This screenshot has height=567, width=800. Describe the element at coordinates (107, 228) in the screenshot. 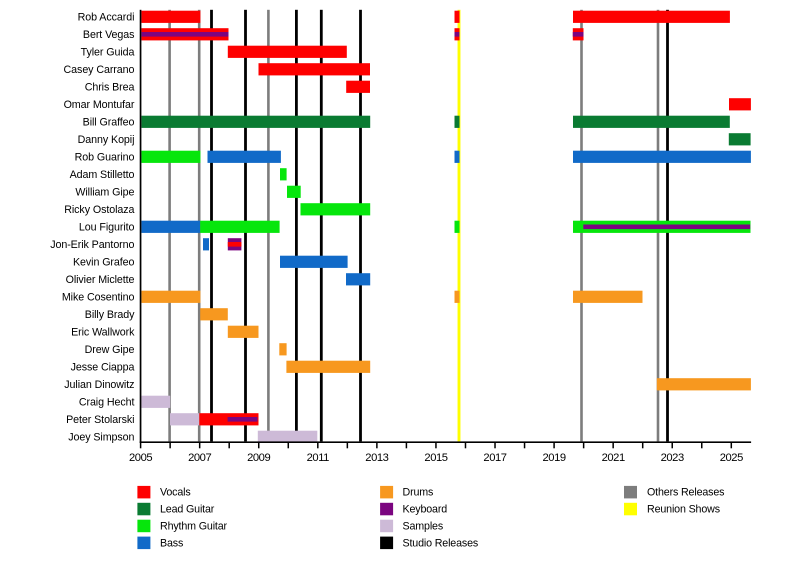

I see `svg-text: Lou Figurito` at that location.